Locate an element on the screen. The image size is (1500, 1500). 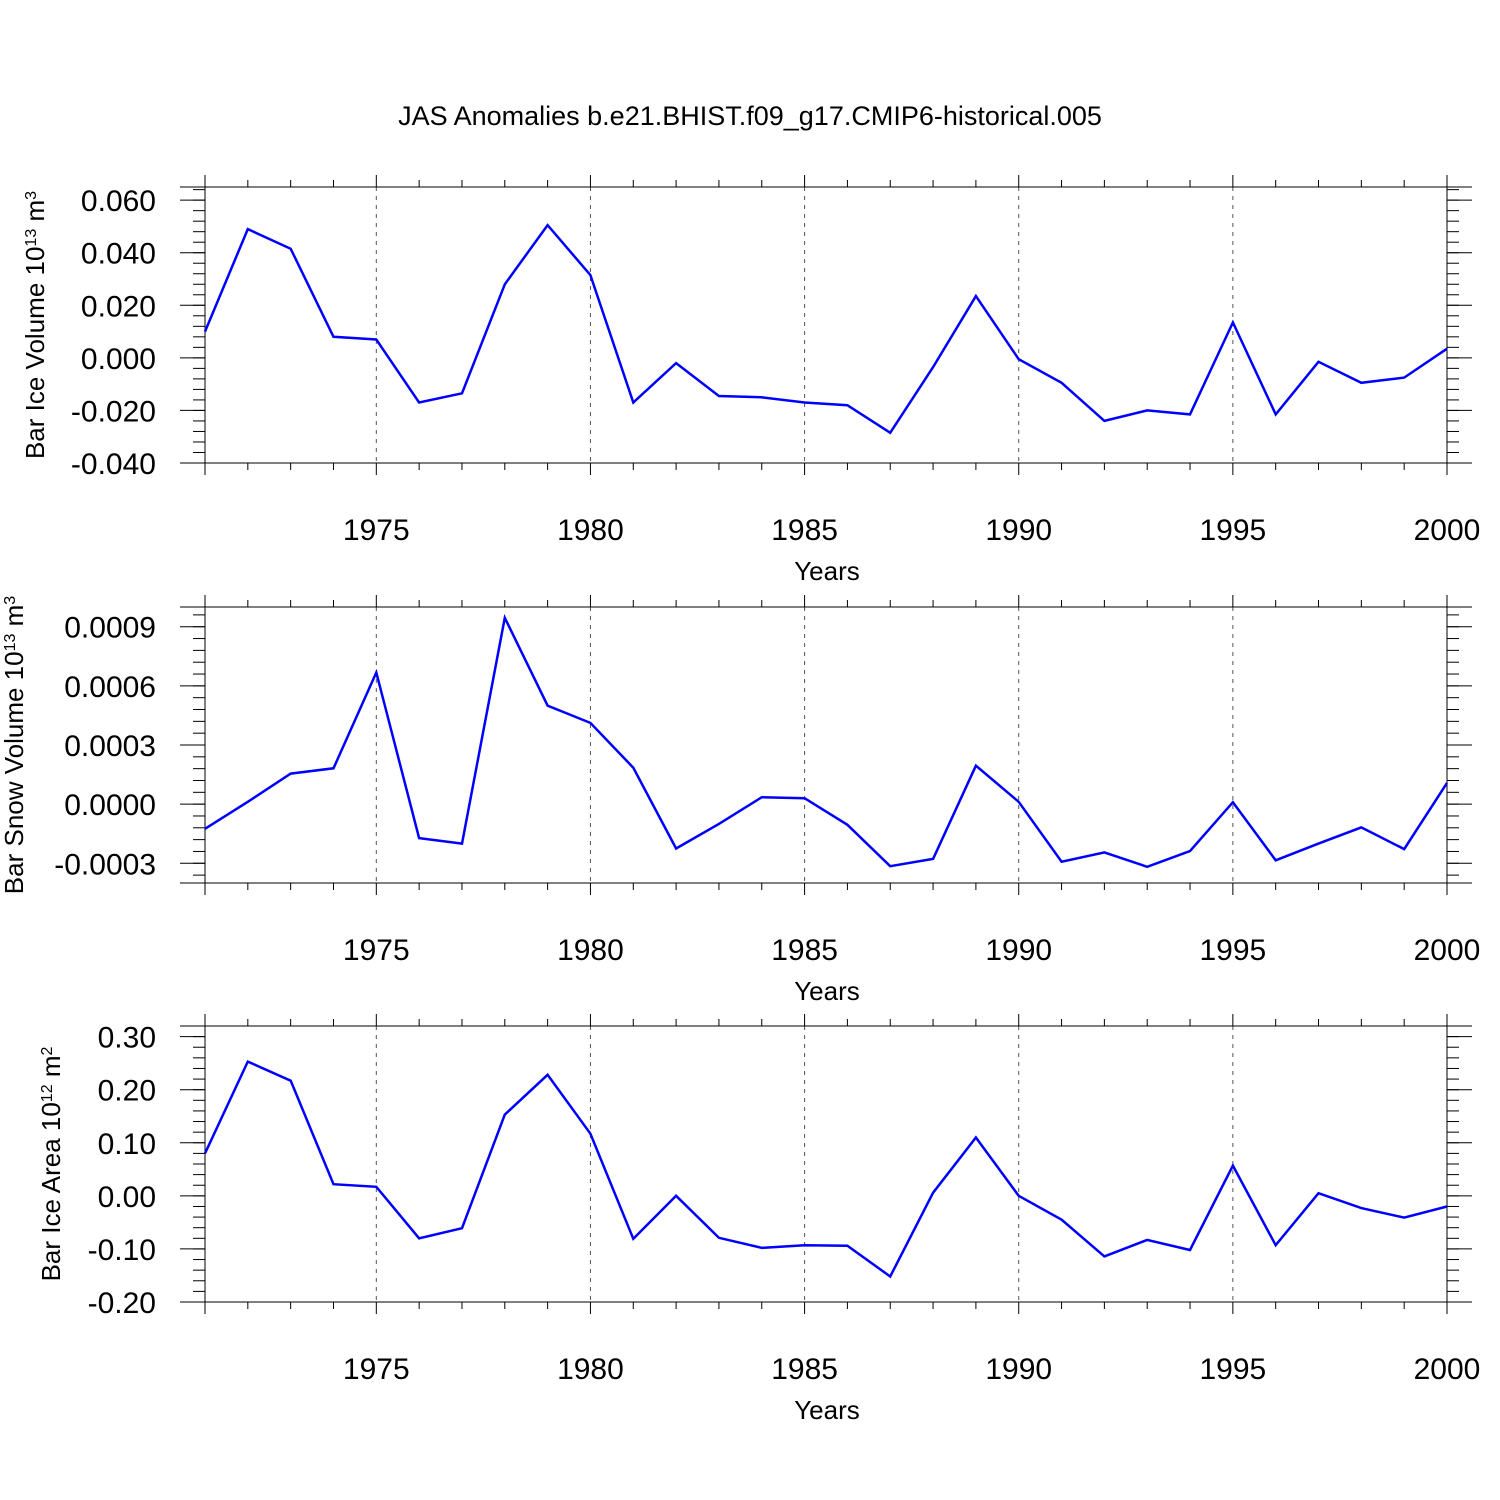
y-tick-label: 0.10 is located at coordinates (127, 1144).